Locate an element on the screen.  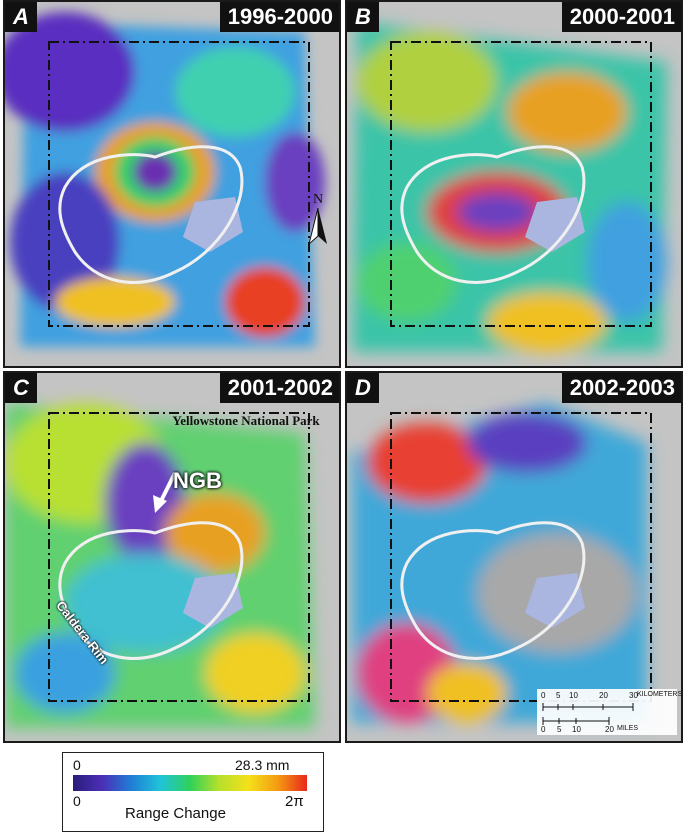
panel-letter-a: A is located at coordinates (21, 17).